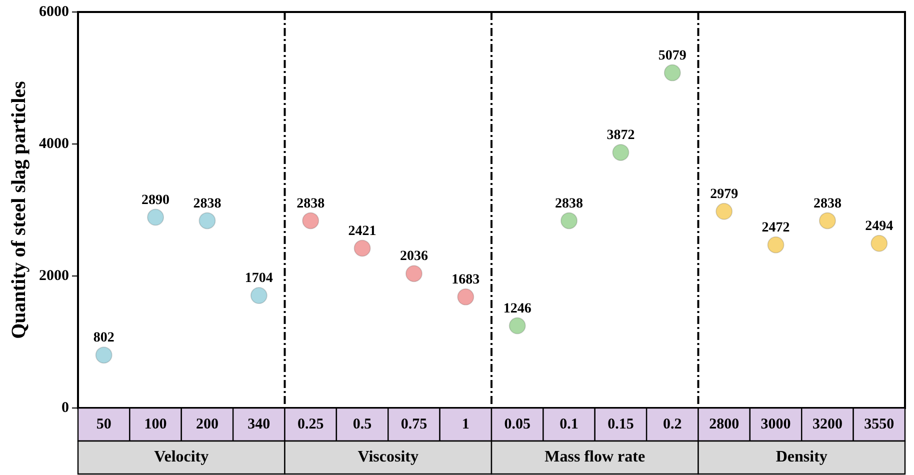 This screenshot has width=914, height=475. I want to click on x-tick-label: 0.2, so click(672, 424).